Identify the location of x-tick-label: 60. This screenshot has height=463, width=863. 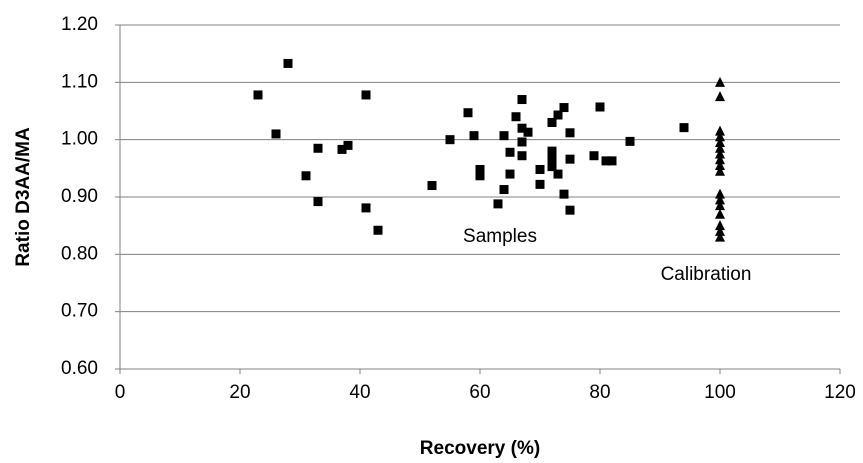
(479, 392).